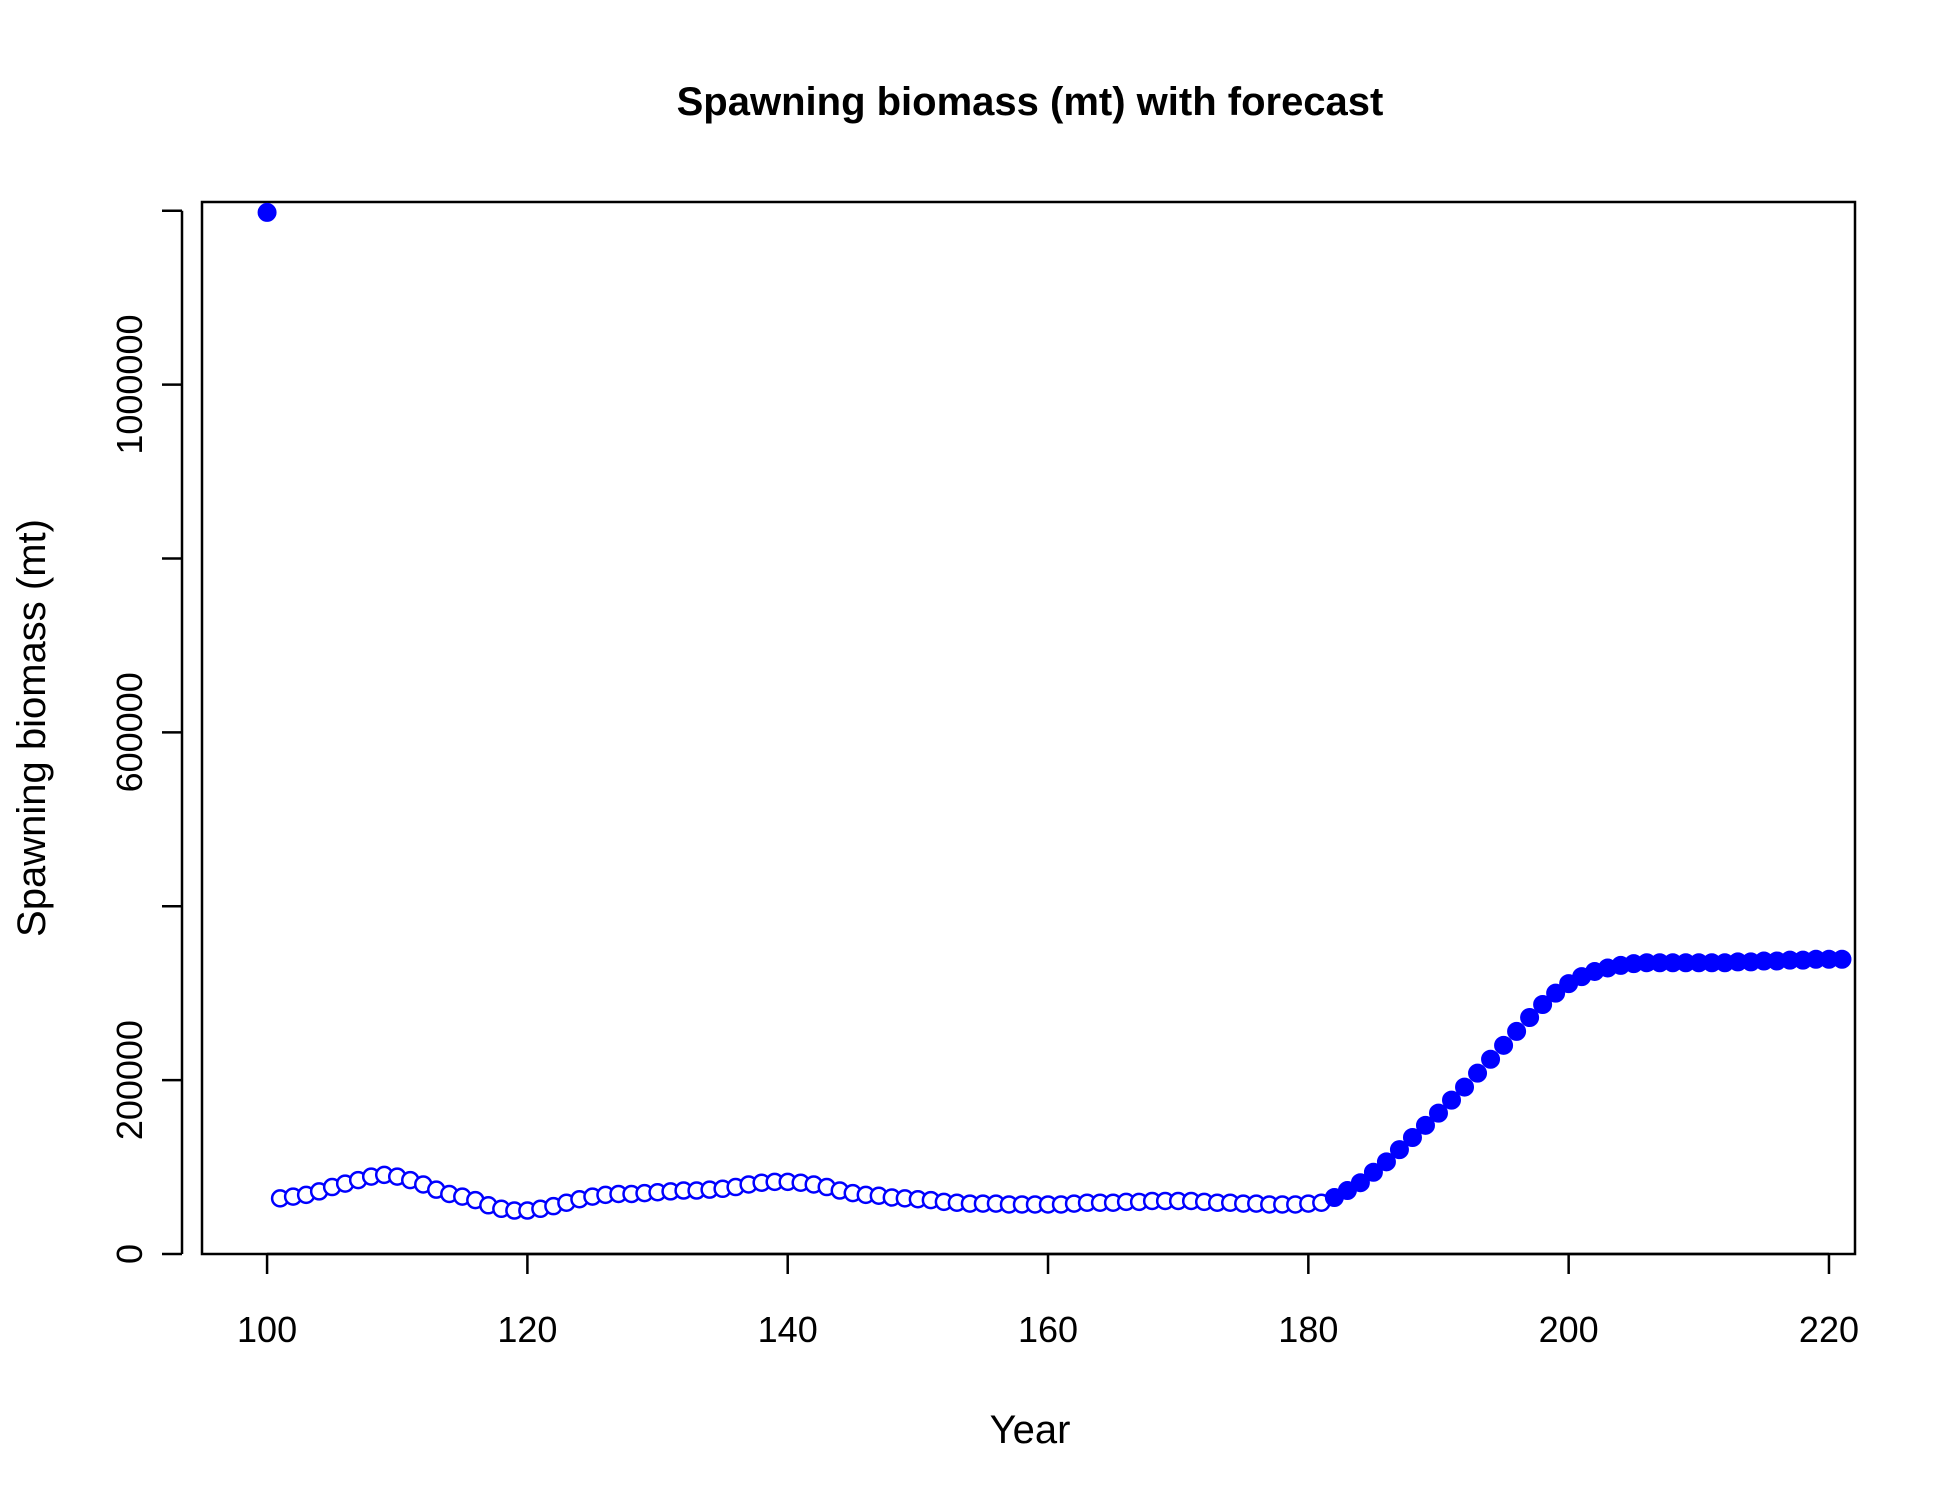 Image resolution: width=1950 pixels, height=1500 pixels. What do you see at coordinates (1569, 1329) in the screenshot?
I see `x-tick-label: 200` at bounding box center [1569, 1329].